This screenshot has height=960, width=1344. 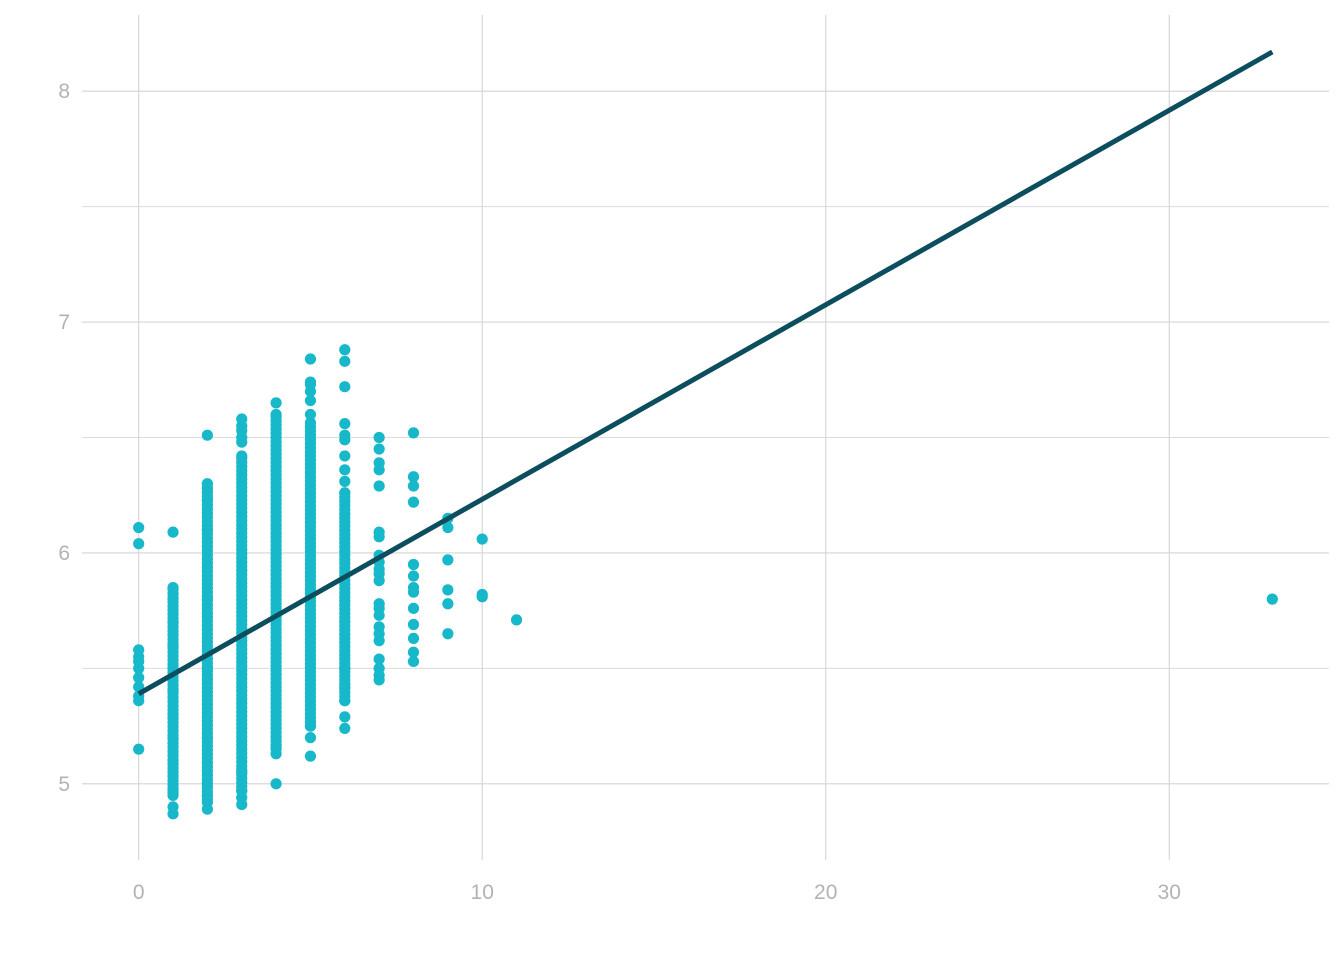 I want to click on y-axis-tick-labels: 5 6 7 8, so click(x=64, y=438).